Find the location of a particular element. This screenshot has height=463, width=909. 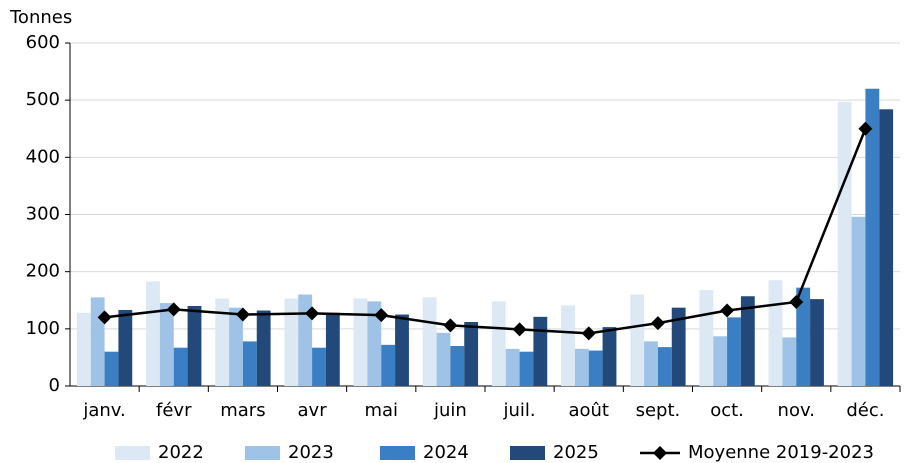

x-tick-label: mars is located at coordinates (242, 410).